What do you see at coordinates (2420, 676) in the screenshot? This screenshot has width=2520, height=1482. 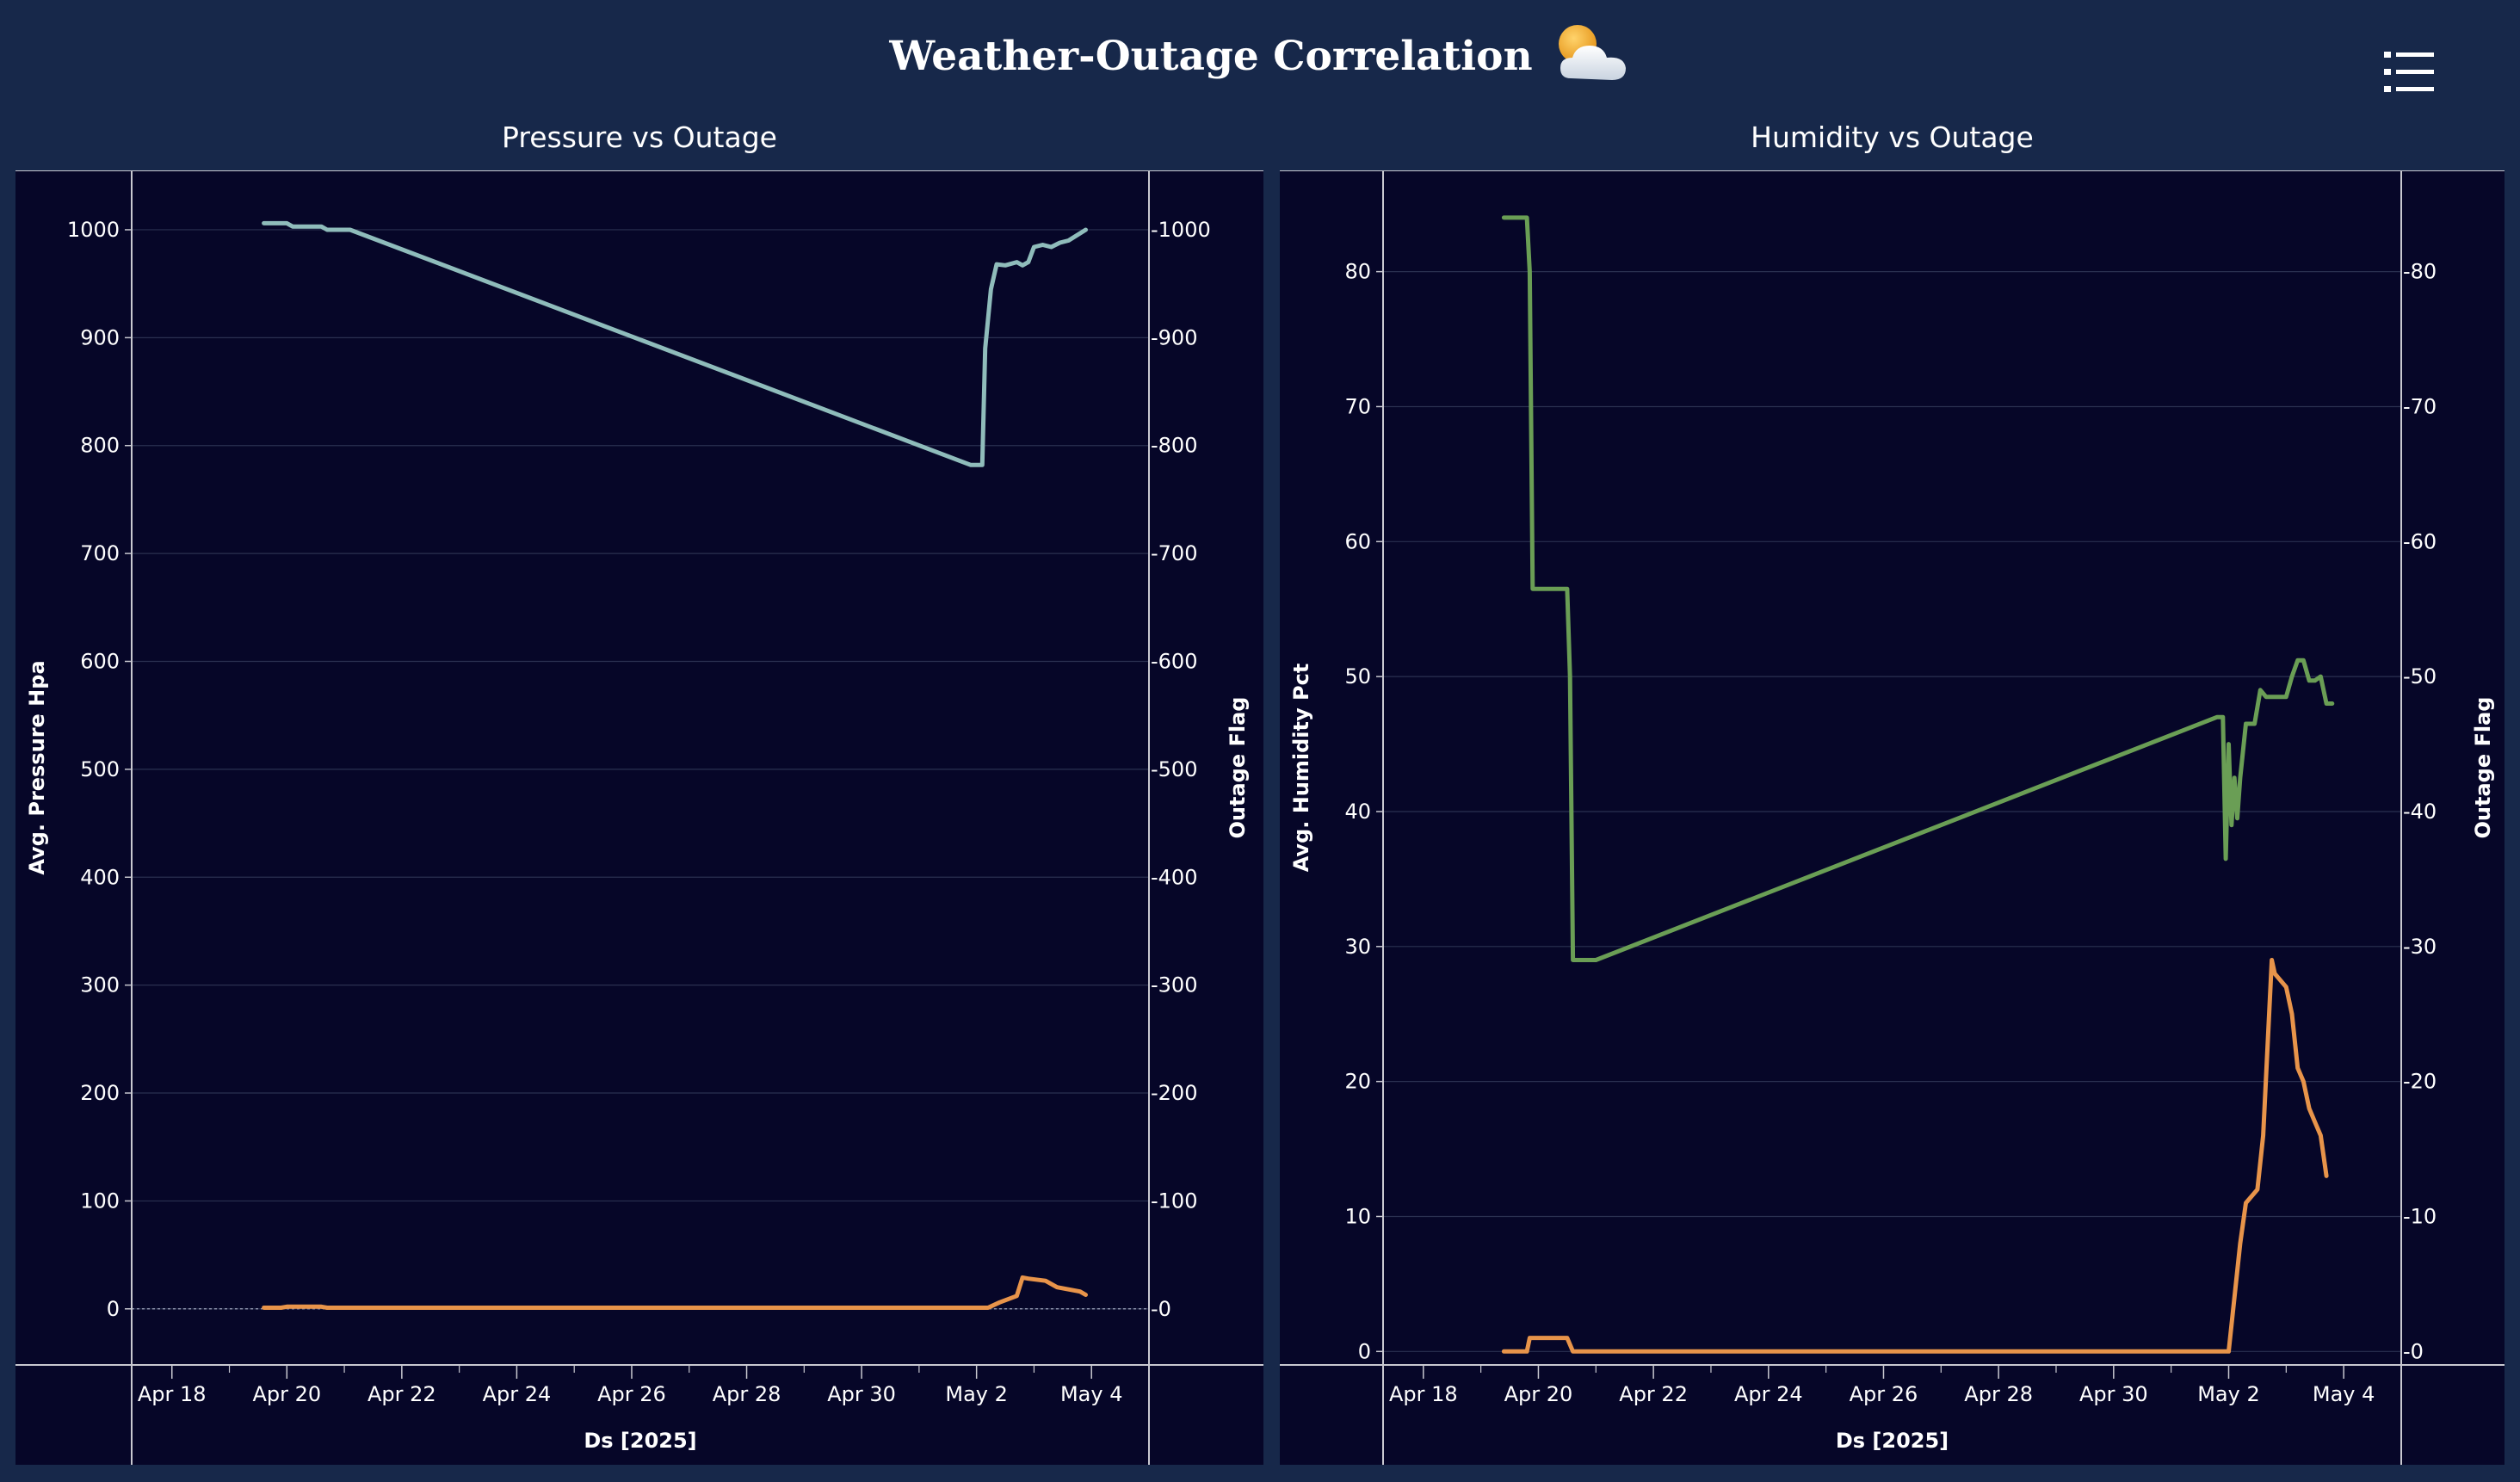 I see `y2-tick-label: -50` at bounding box center [2420, 676].